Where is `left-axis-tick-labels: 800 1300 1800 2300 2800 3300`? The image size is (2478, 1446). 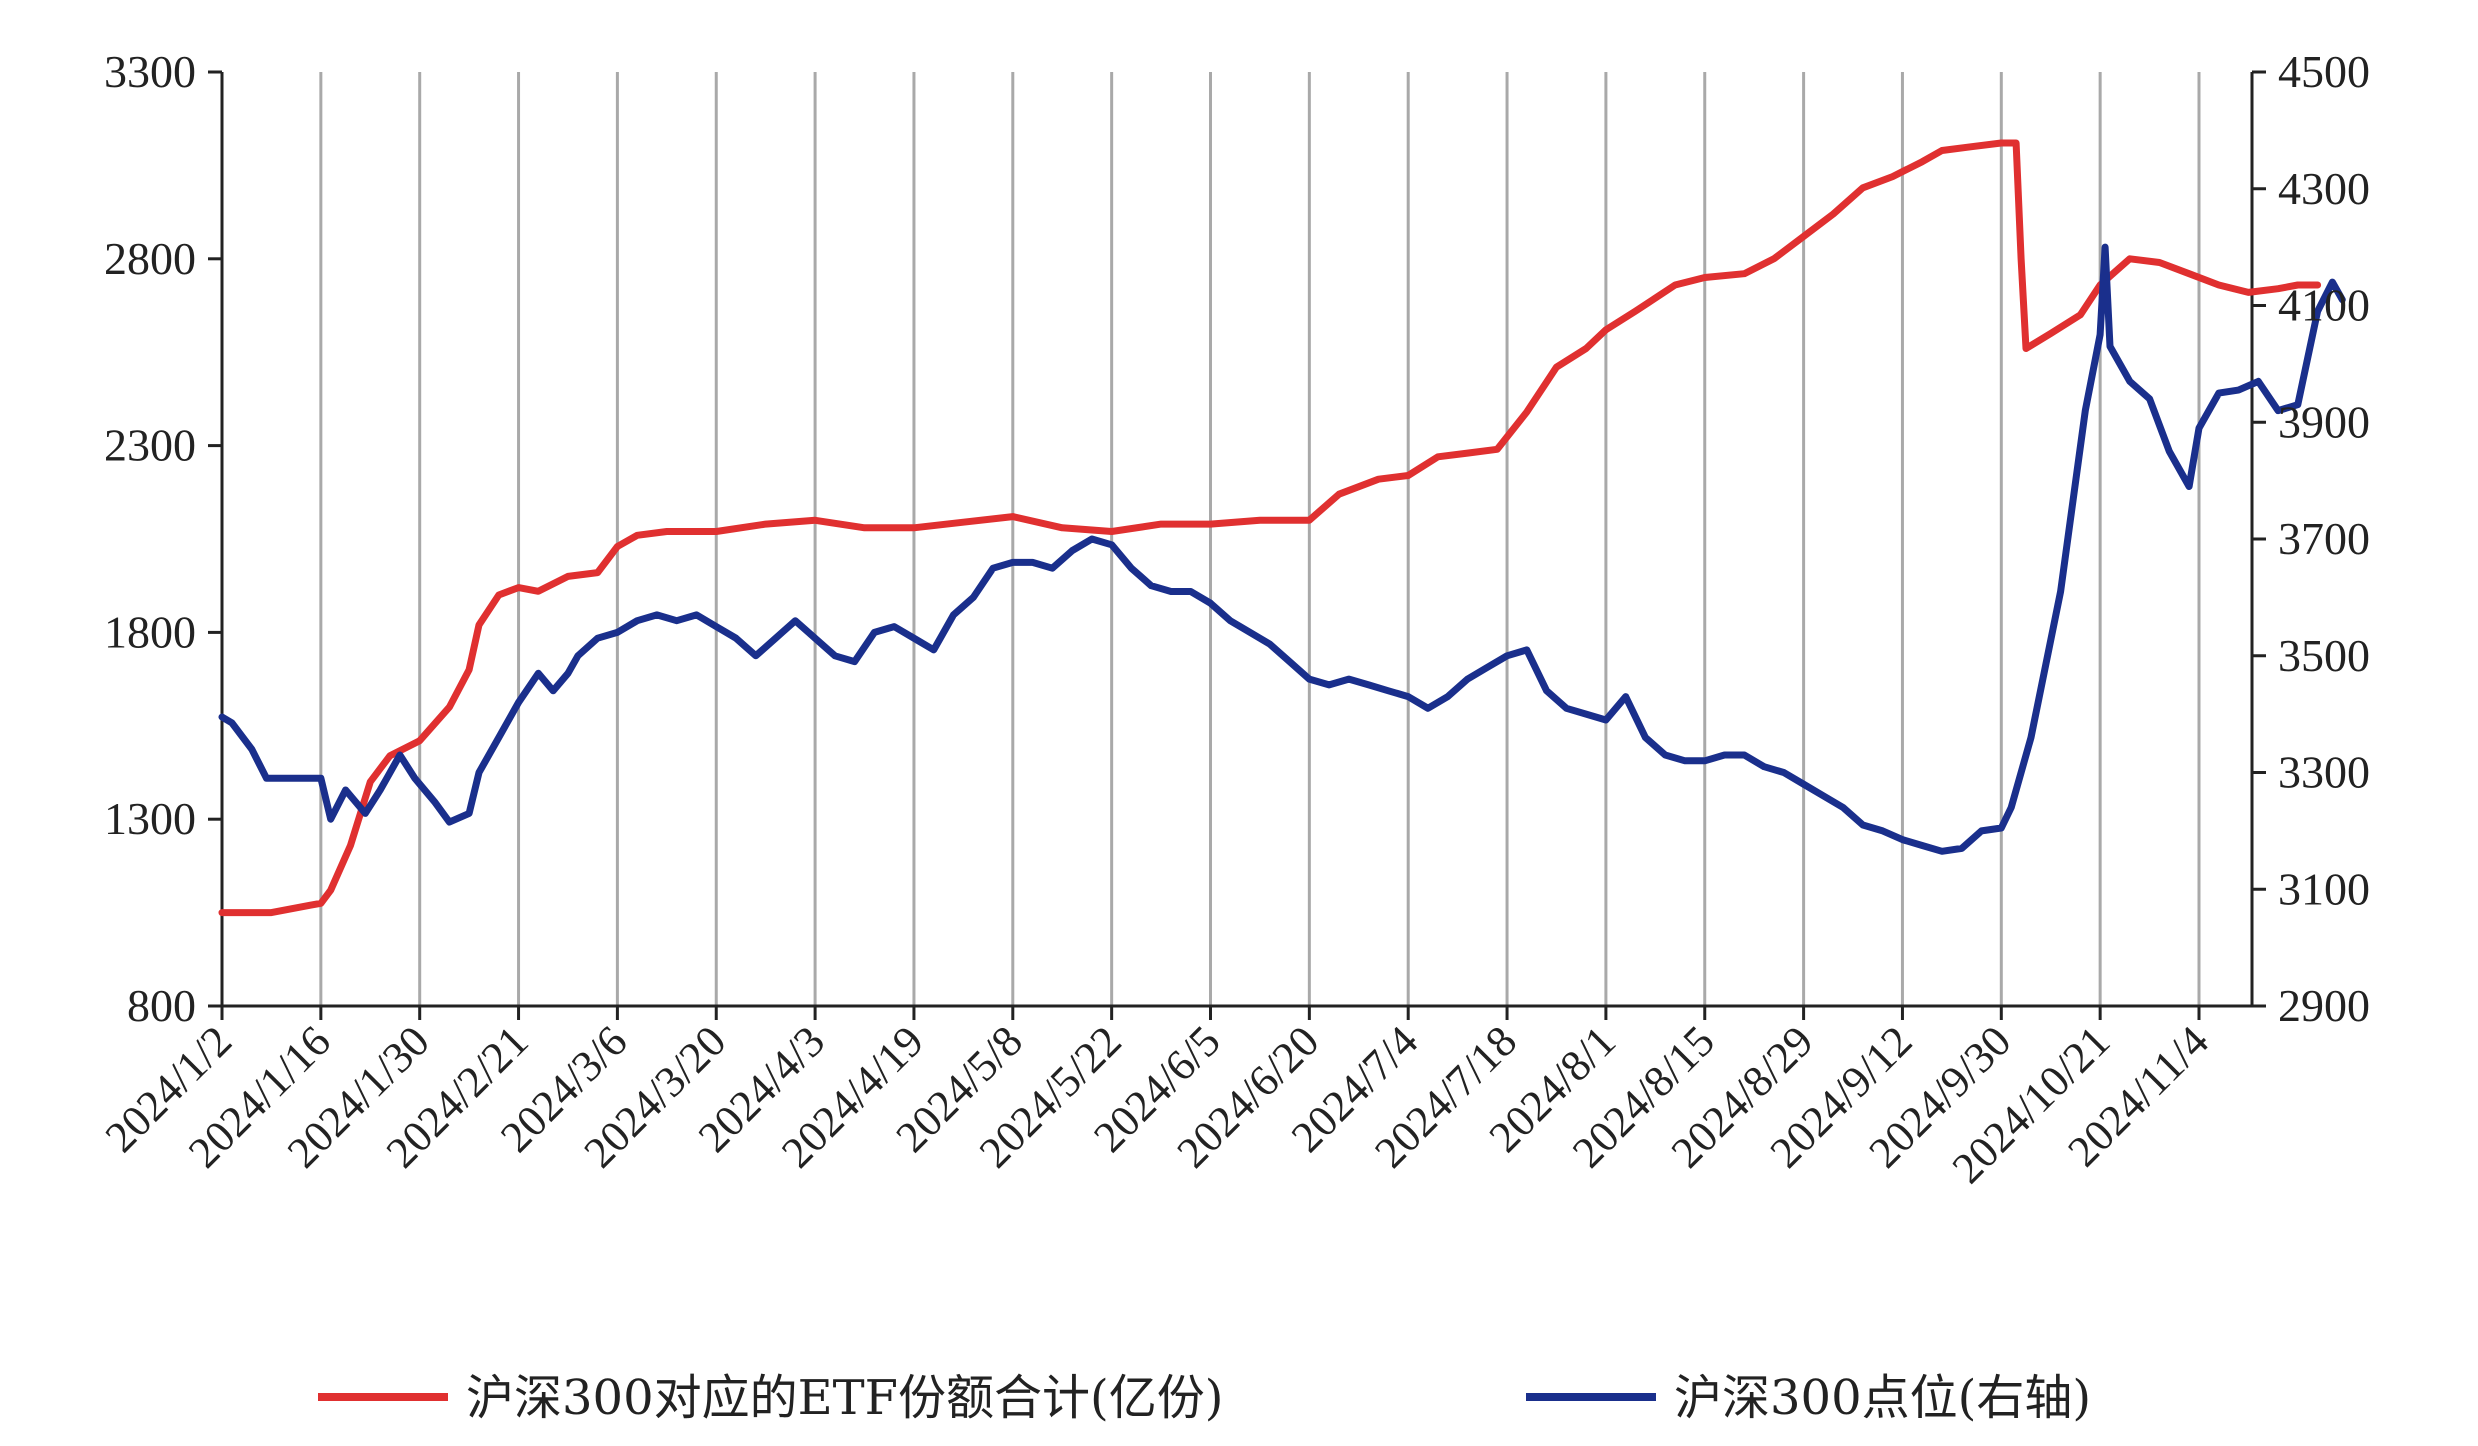 left-axis-tick-labels: 800 1300 1800 2300 2800 3300 is located at coordinates (150, 538).